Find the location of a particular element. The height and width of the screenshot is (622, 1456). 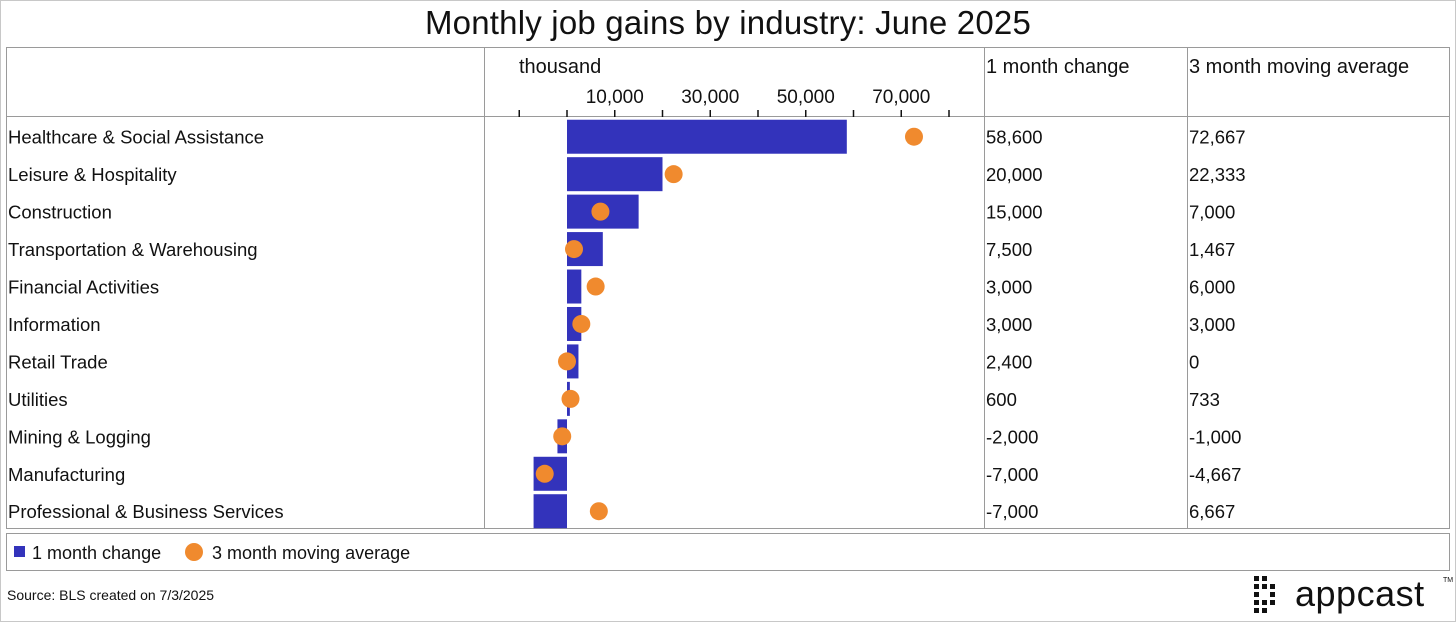

category-label: Transportation & Warehousing is located at coordinates (133, 249).